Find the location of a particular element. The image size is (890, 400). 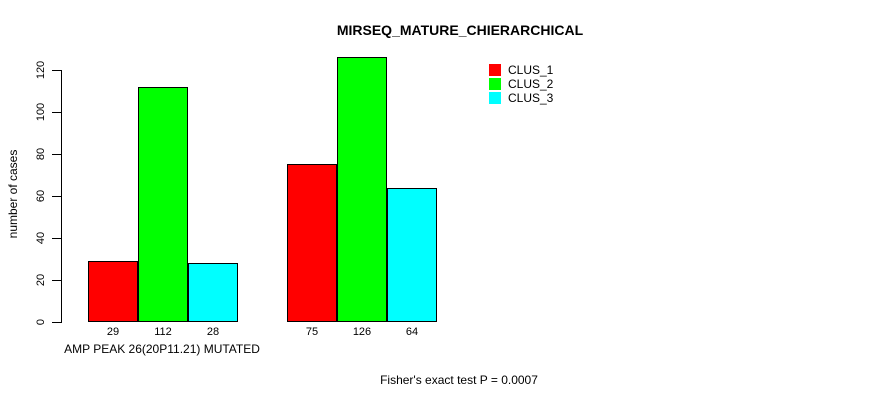

bar-value-label: 112 is located at coordinates (163, 332).